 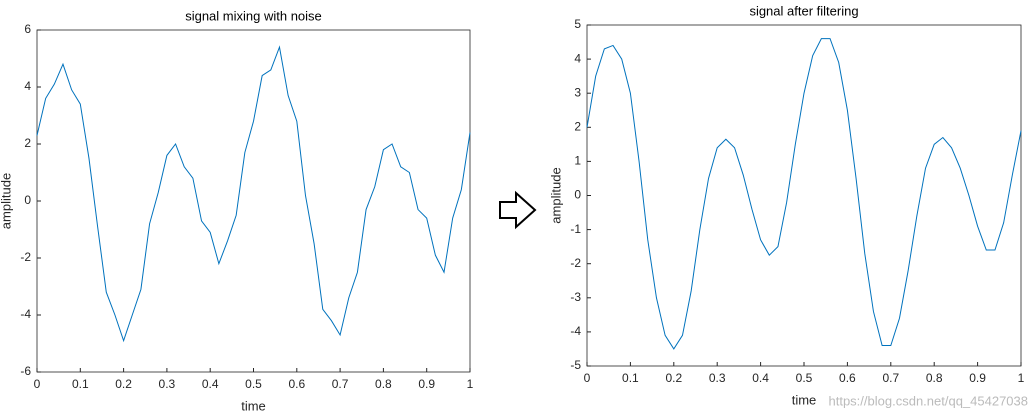 What do you see at coordinates (577, 161) in the screenshot?
I see `y-tick-label: 1` at bounding box center [577, 161].